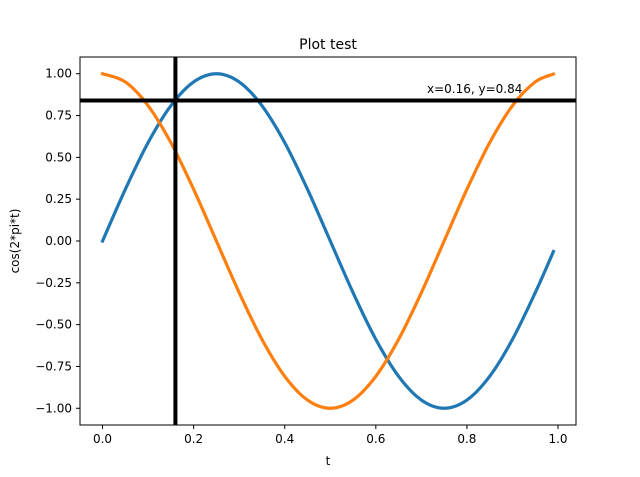 Image resolution: width=640 pixels, height=477 pixels. Describe the element at coordinates (328, 45) in the screenshot. I see `chart-title: Plot test` at that location.